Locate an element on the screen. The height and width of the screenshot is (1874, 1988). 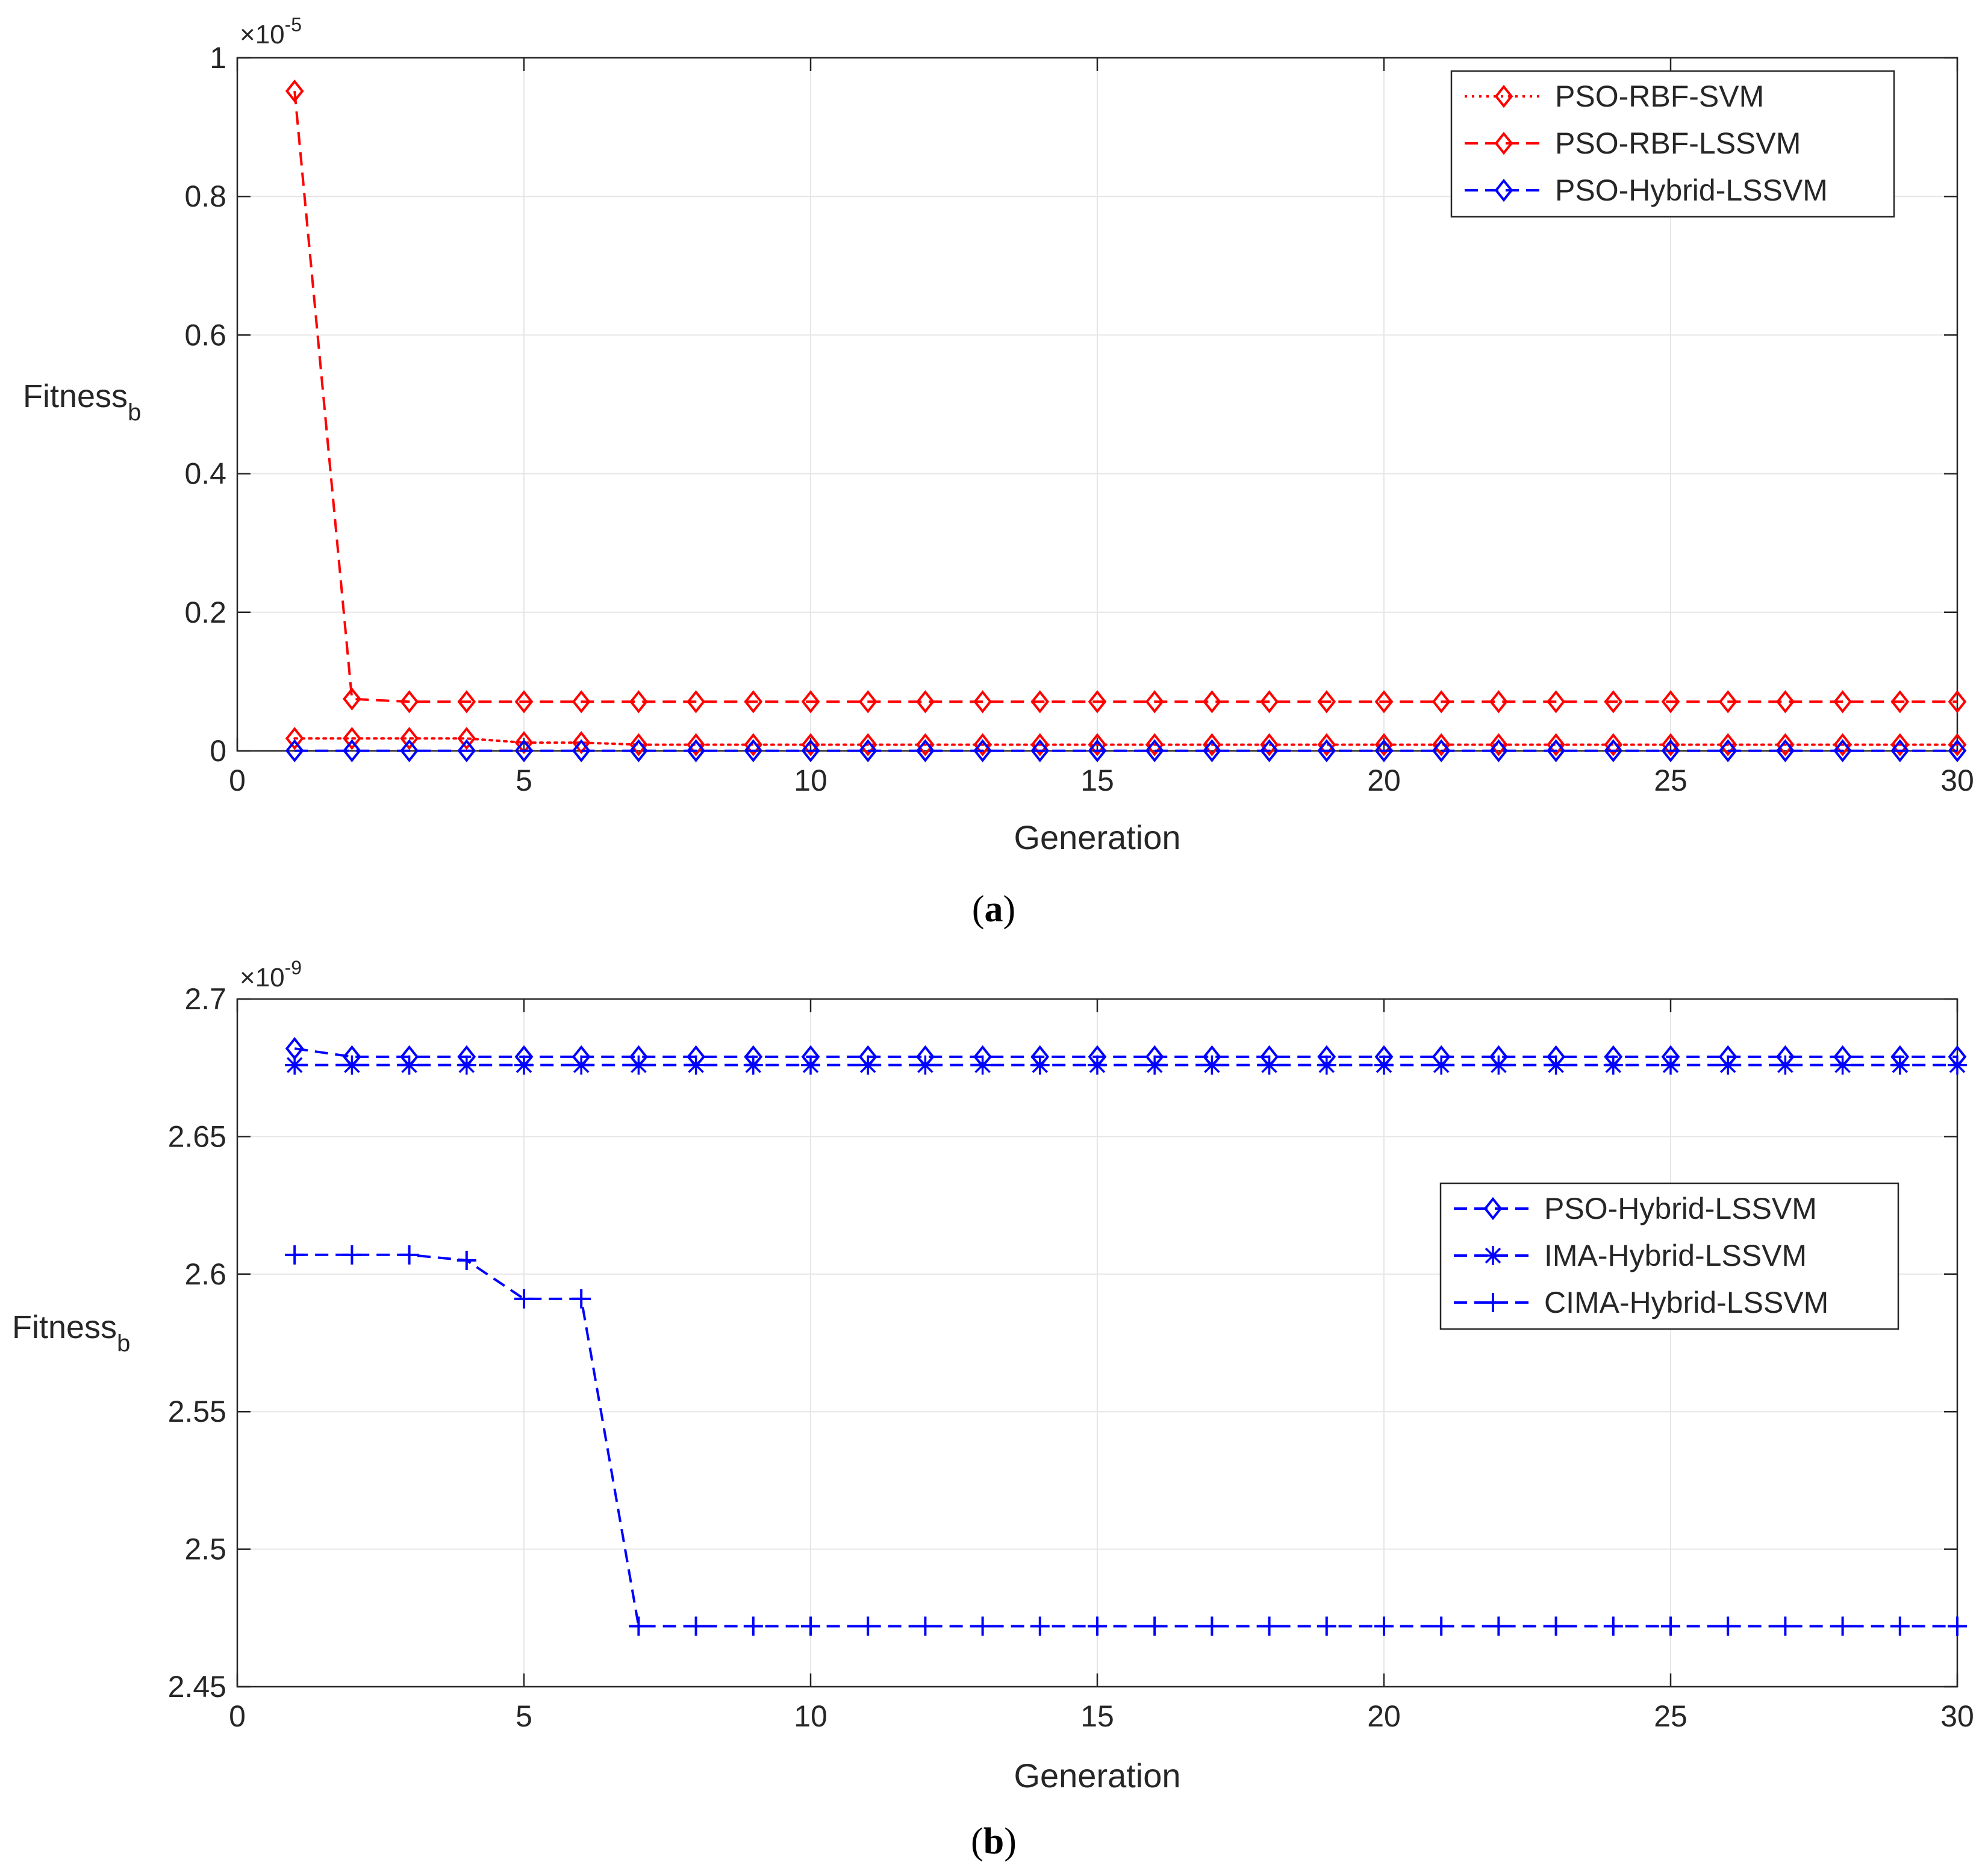
y-tick-label: 2.5 is located at coordinates (205, 1550).